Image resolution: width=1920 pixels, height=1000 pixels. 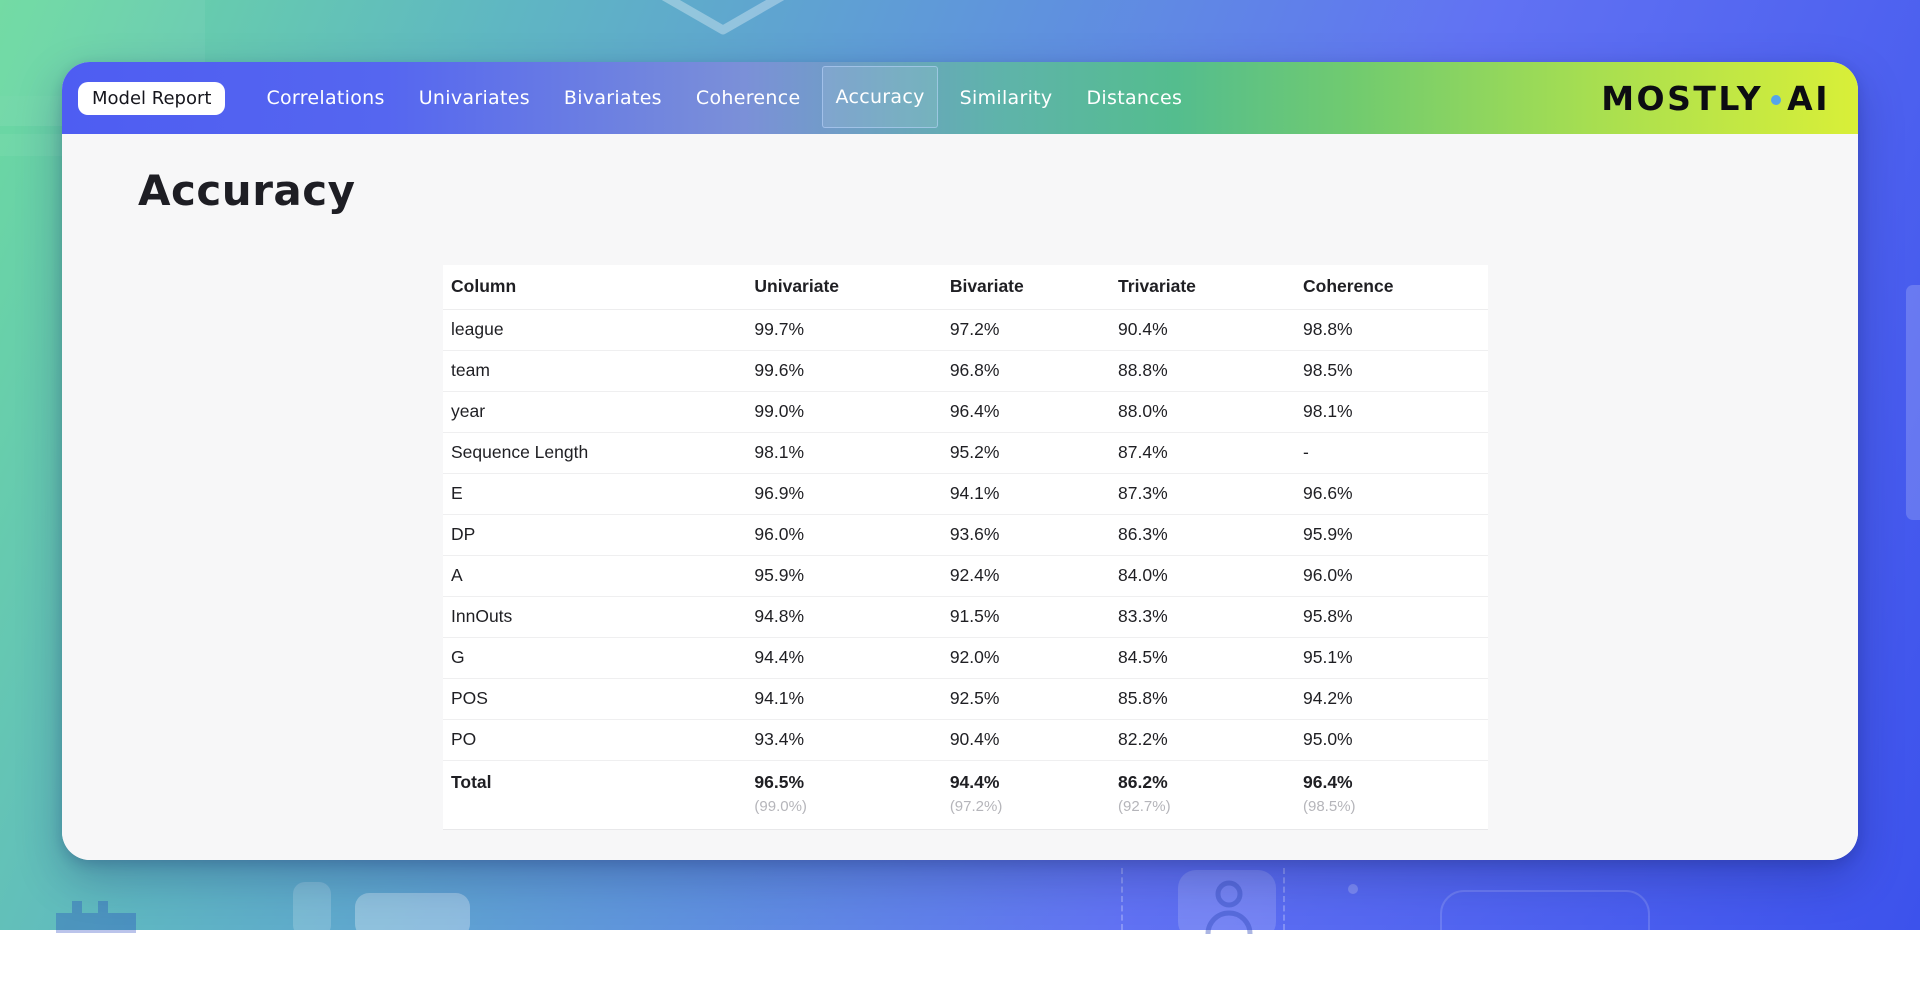 I want to click on total-value: 86.2%, so click(x=1143, y=781).